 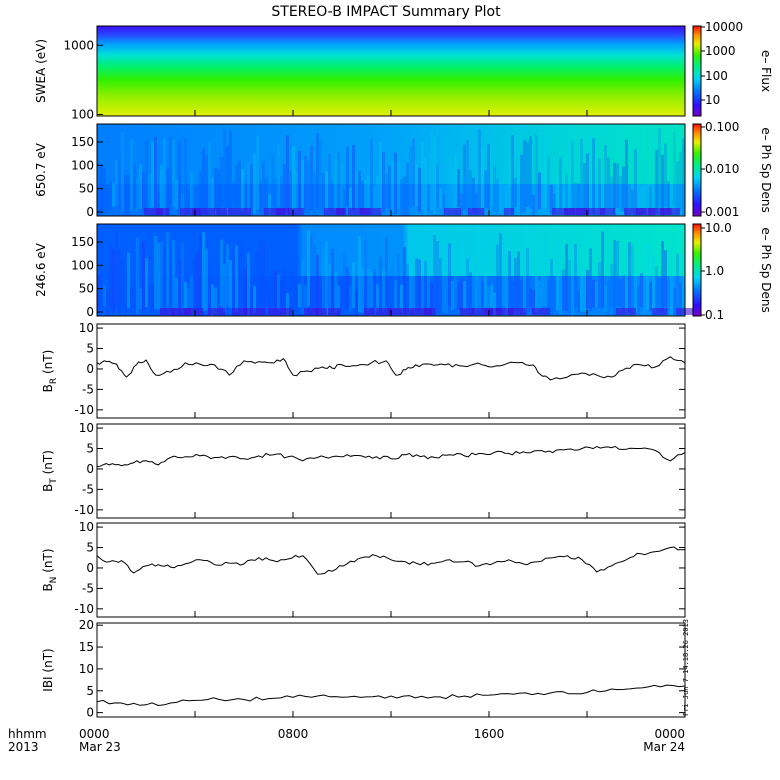 I want to click on line-panel-4: 10 5 0 -5 -10 BT (nT), so click(x=363, y=470).